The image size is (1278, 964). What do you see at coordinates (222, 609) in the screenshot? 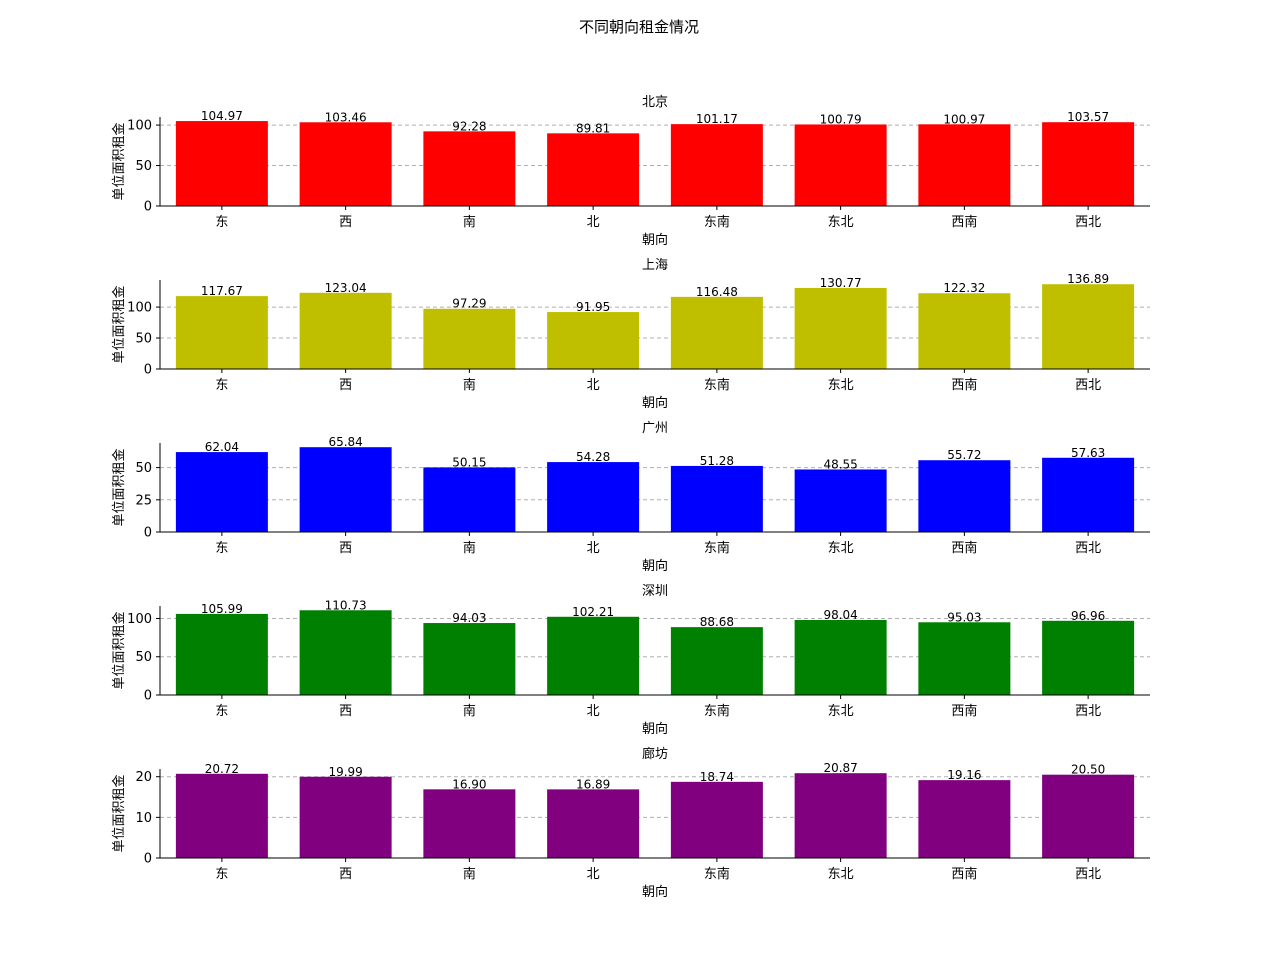
I see `data-label: 105.99` at bounding box center [222, 609].